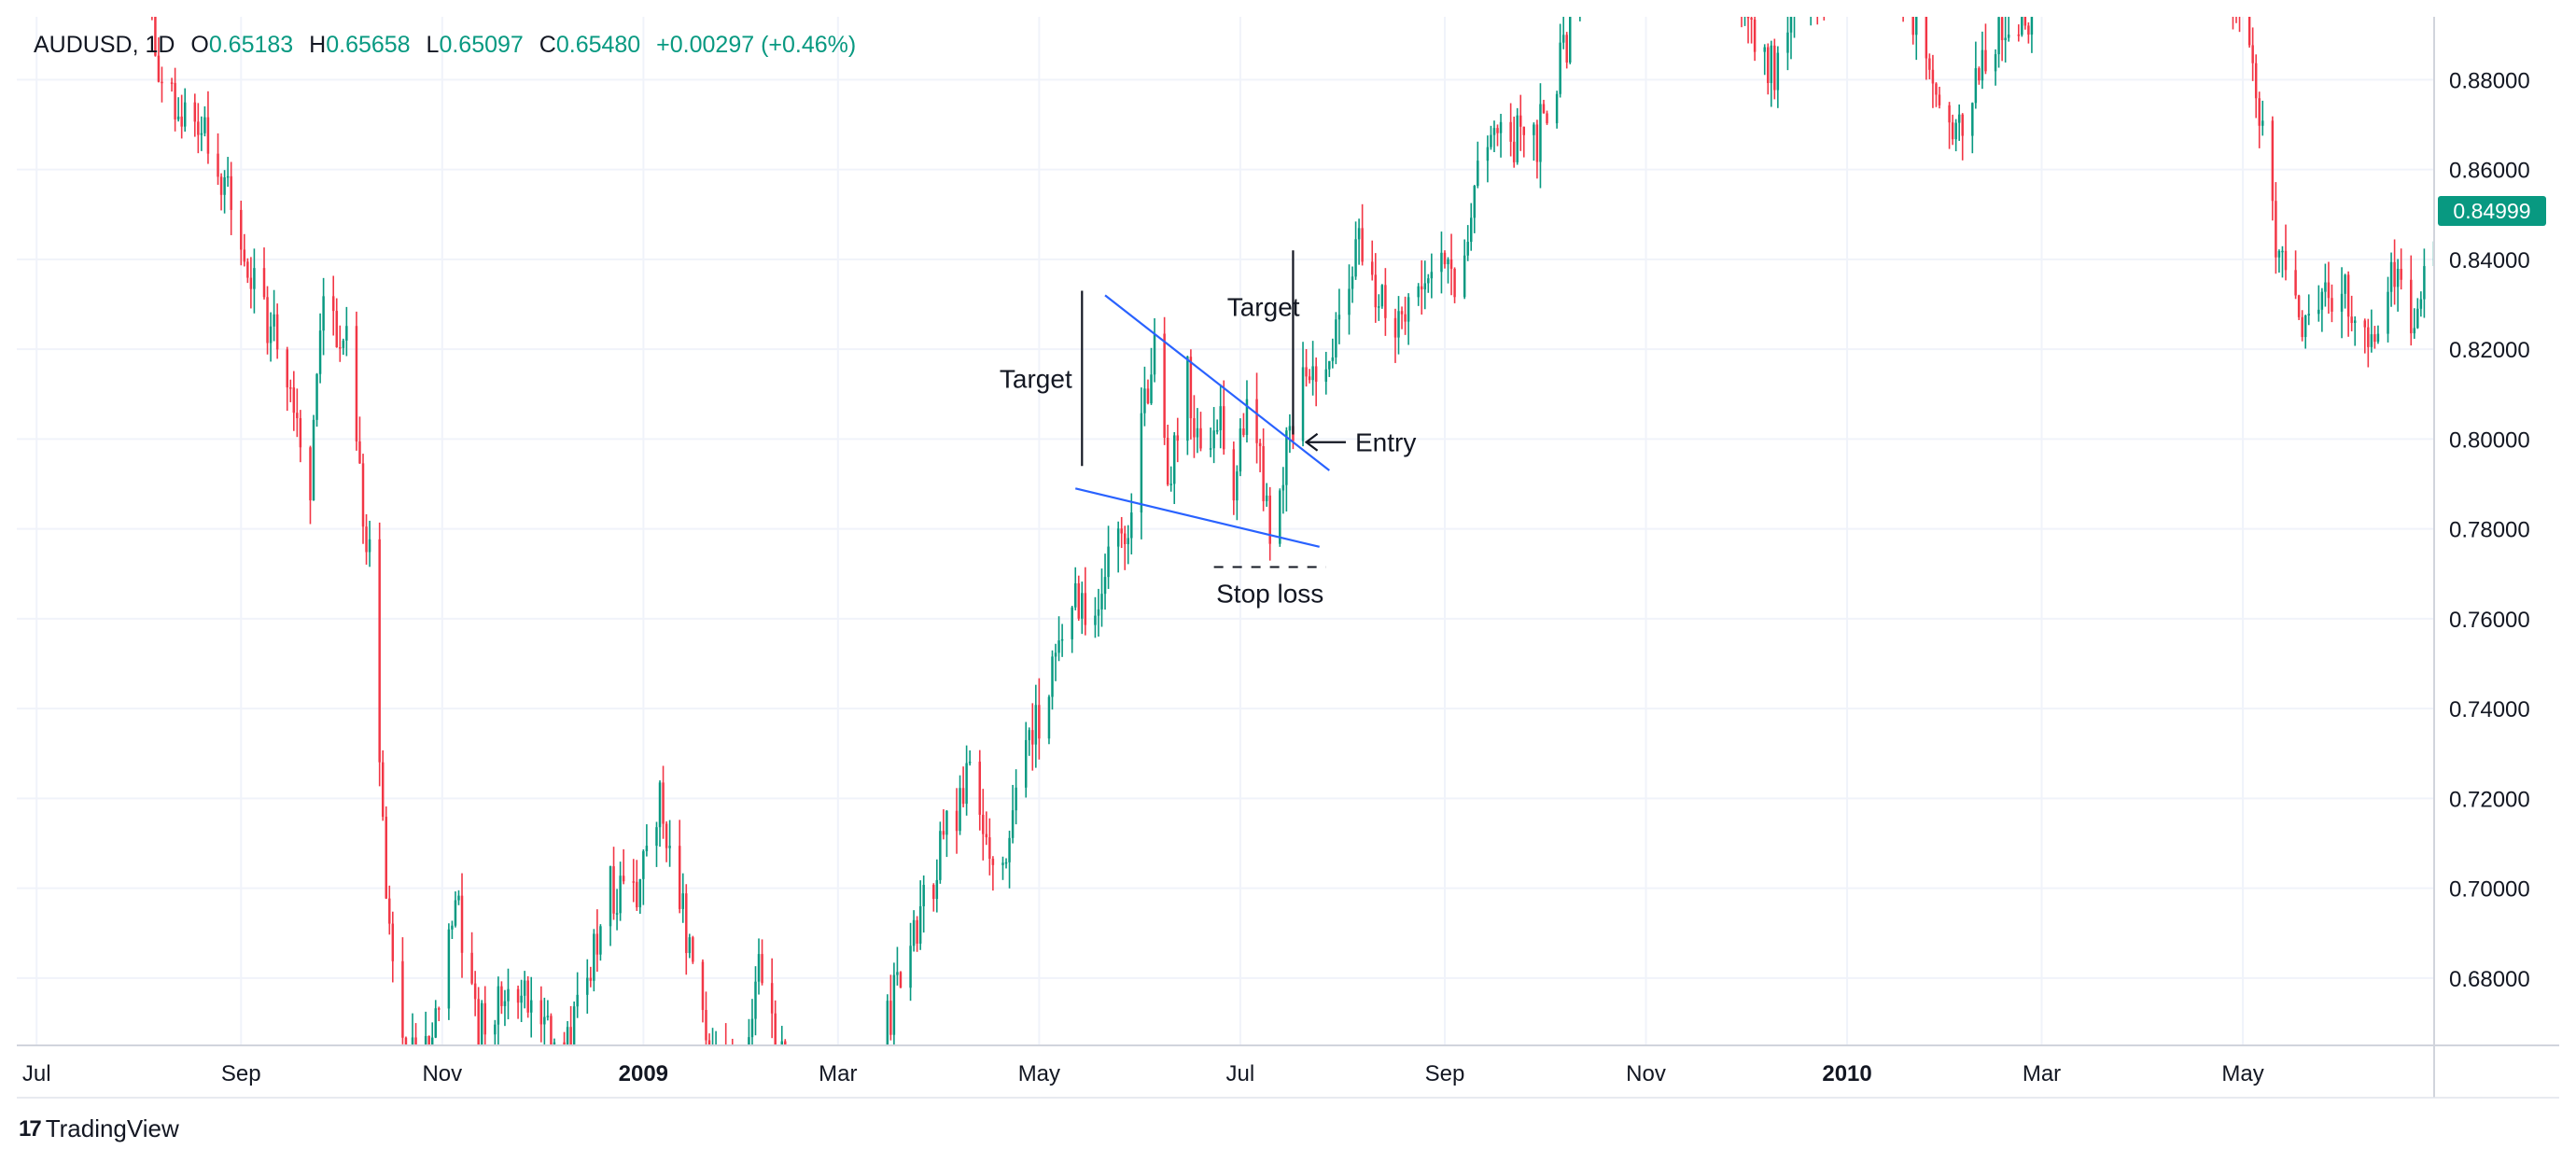 The image size is (2576, 1163). Describe the element at coordinates (31, 1128) in the screenshot. I see `tradingview-logo-icon: 17` at that location.